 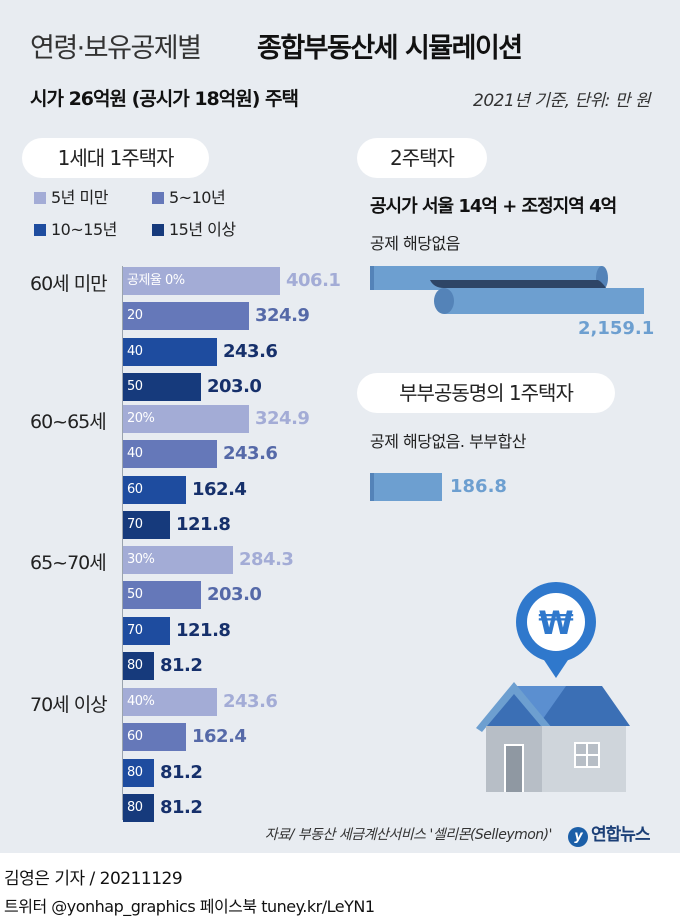 What do you see at coordinates (79, 197) in the screenshot?
I see `legend-label-lt5: 5년 미만` at bounding box center [79, 197].